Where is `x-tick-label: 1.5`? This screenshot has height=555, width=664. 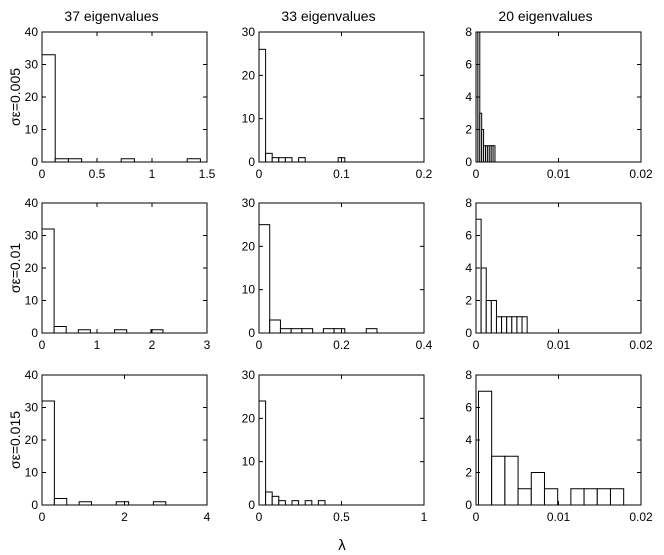
x-tick-label: 1.5 is located at coordinates (207, 174).